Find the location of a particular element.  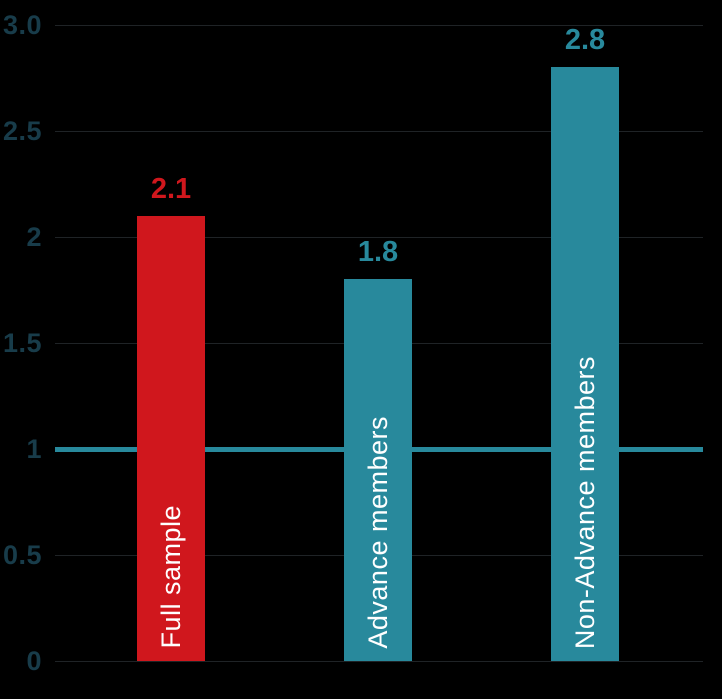

bar-advance-members: Advance members is located at coordinates (378, 470).